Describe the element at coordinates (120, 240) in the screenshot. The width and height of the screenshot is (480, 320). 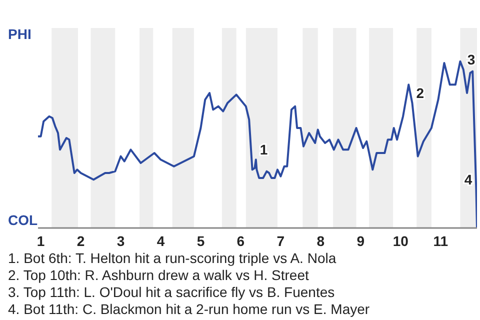
I see `x-tick-label: 3` at that location.